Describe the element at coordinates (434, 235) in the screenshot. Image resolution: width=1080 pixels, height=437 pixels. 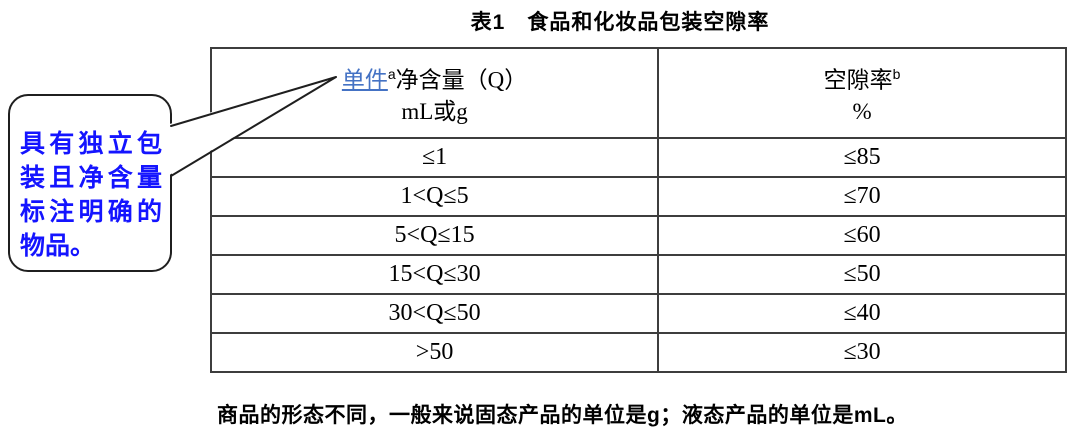
I see `table-cell: 5<Q≤15` at that location.